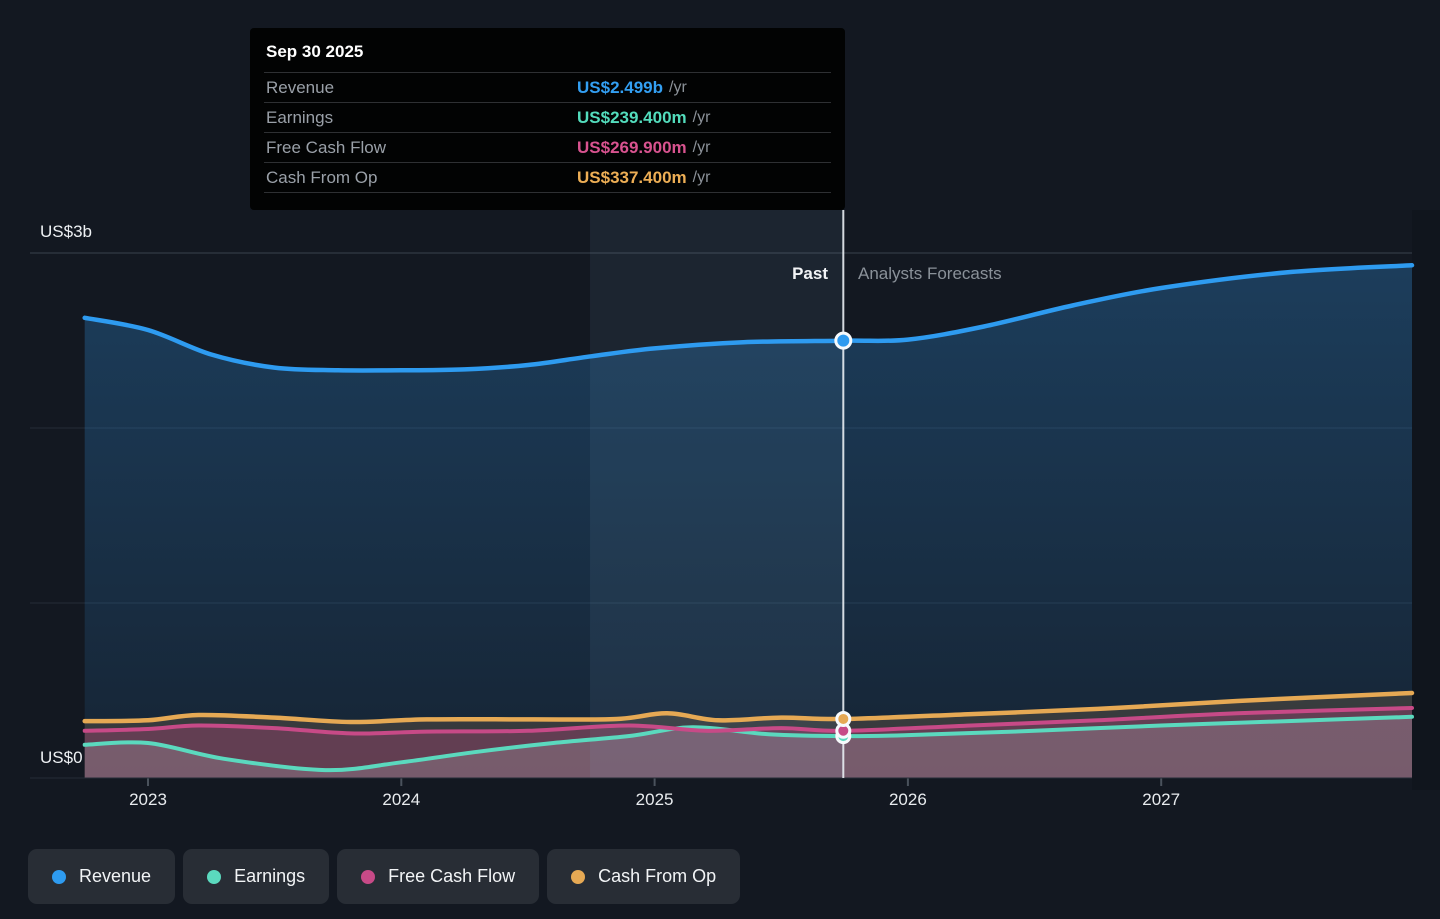  I want to click on x-axis-label-2027: 2027, so click(1161, 799).